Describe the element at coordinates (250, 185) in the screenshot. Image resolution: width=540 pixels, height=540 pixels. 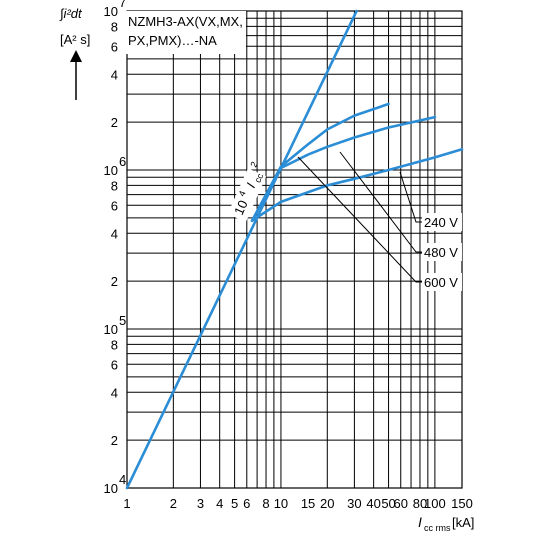
I see `ref-var: I` at that location.